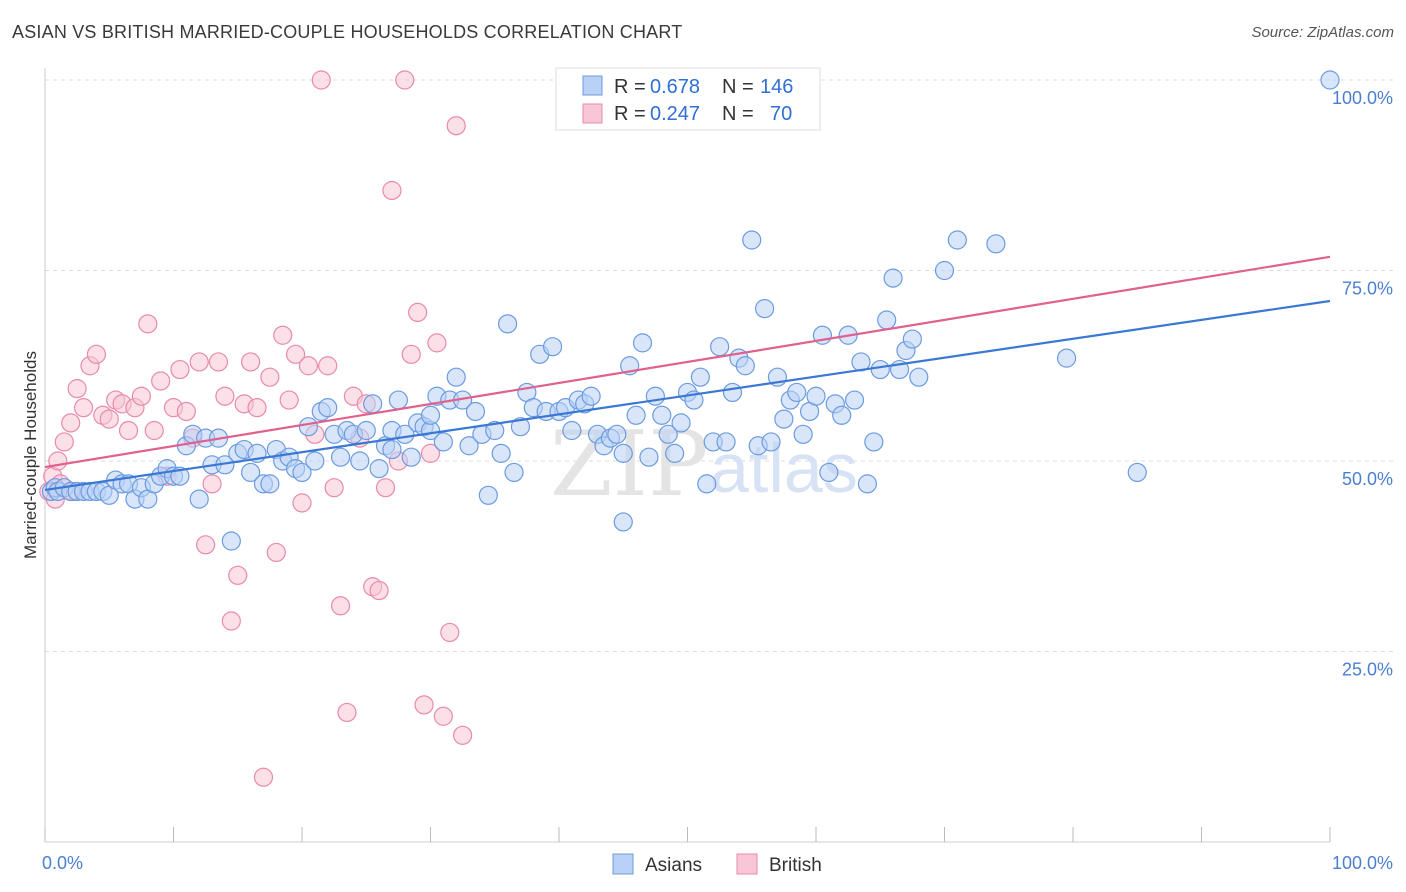  I want to click on y-tick-label: 25.0%, so click(1367, 670).